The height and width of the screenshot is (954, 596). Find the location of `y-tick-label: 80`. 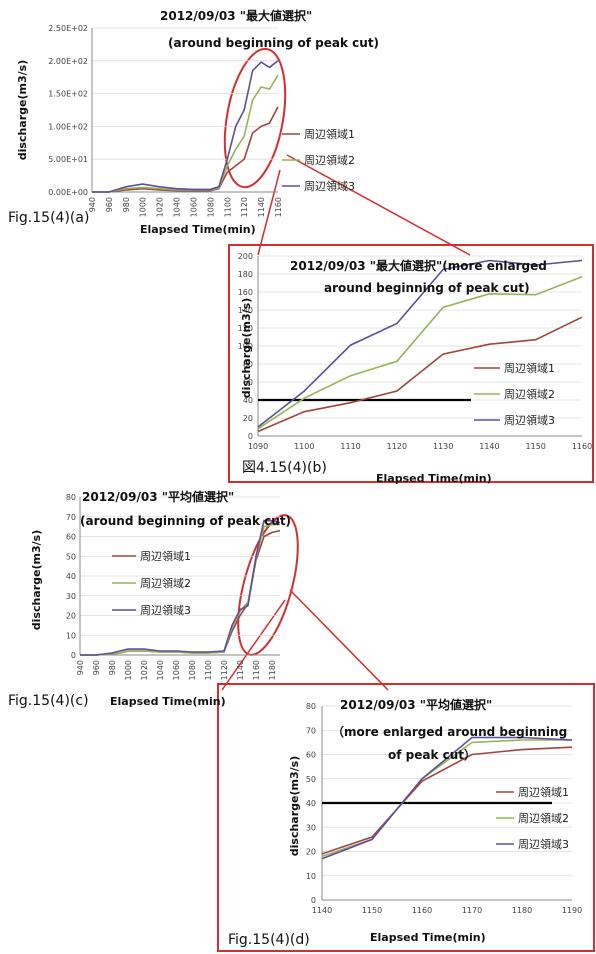

y-tick-label: 80 is located at coordinates (71, 497).